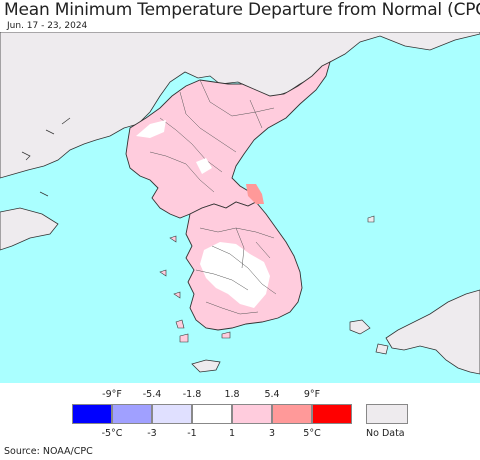 The image size is (480, 460). What do you see at coordinates (152, 433) in the screenshot?
I see `legend-tick-c: -3` at bounding box center [152, 433].